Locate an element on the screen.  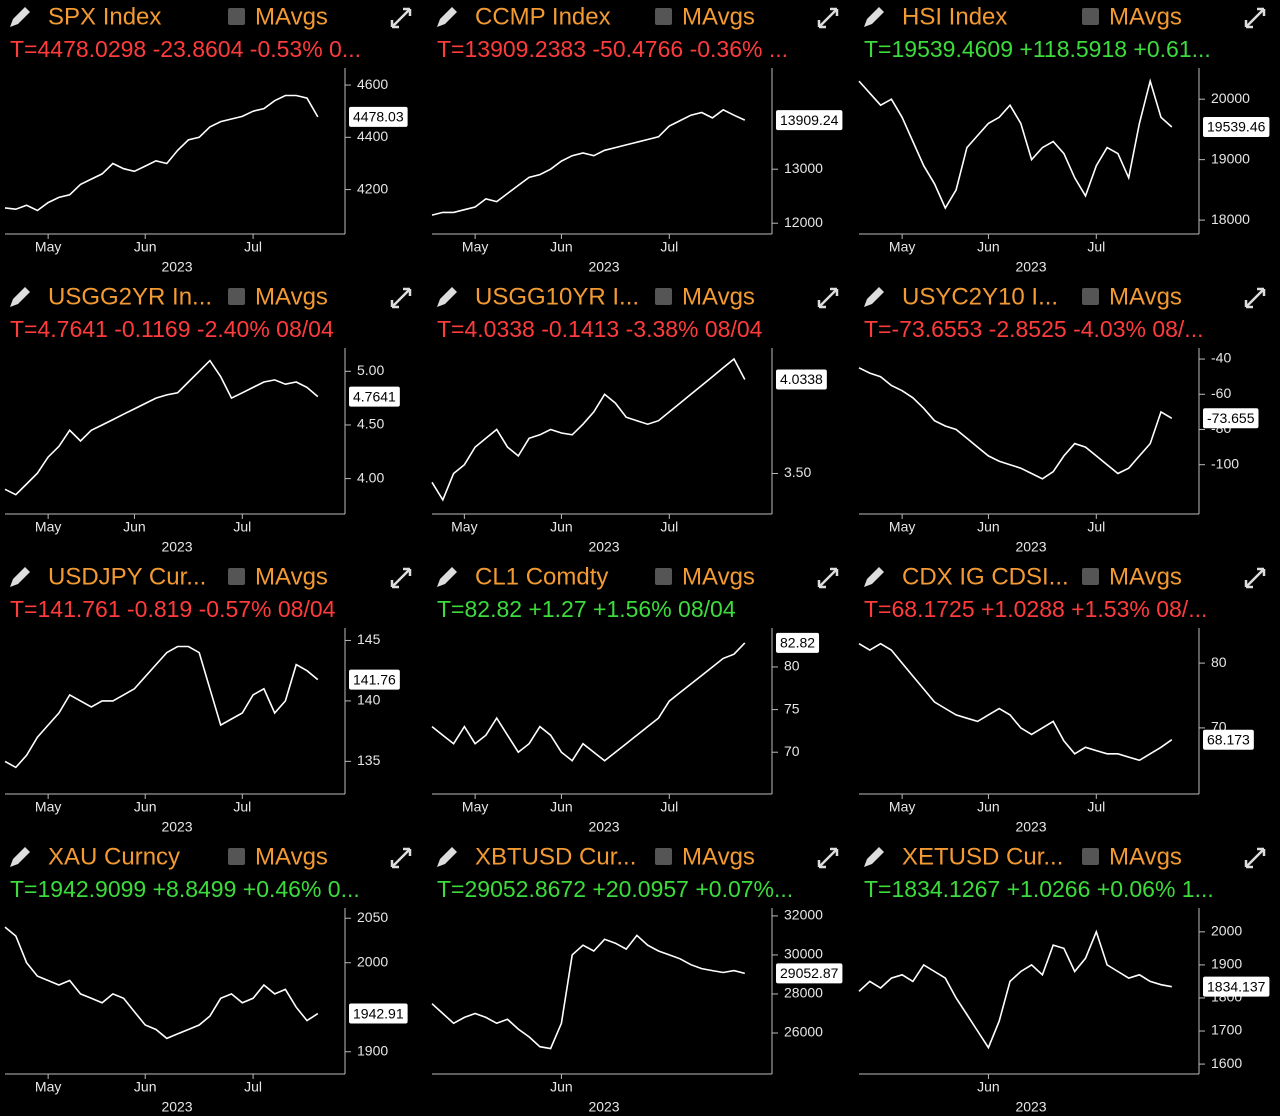
last-value-tag: 29052.87 is located at coordinates (809, 973).